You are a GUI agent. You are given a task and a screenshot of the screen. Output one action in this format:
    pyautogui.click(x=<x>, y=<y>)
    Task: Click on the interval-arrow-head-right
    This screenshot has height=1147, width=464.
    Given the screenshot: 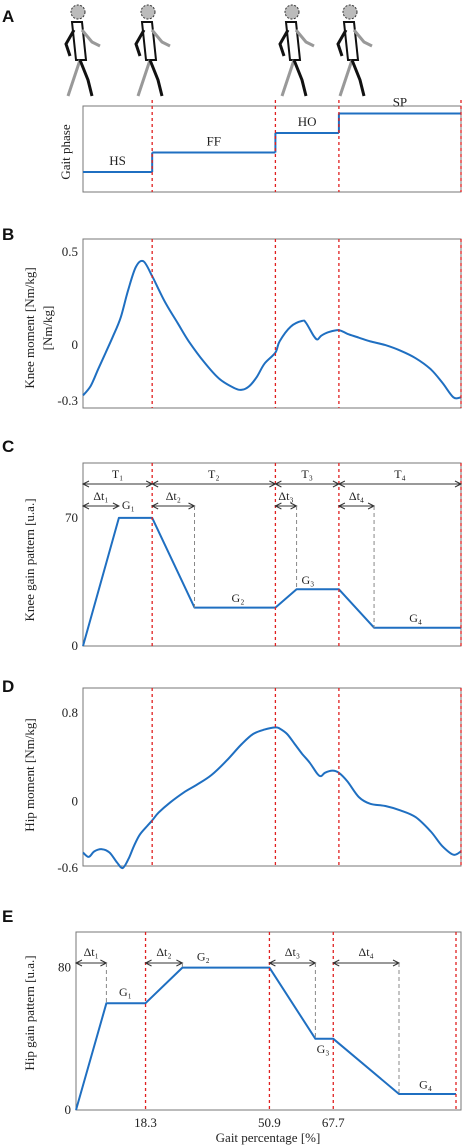 What is the action you would take?
    pyautogui.click(x=458, y=484)
    